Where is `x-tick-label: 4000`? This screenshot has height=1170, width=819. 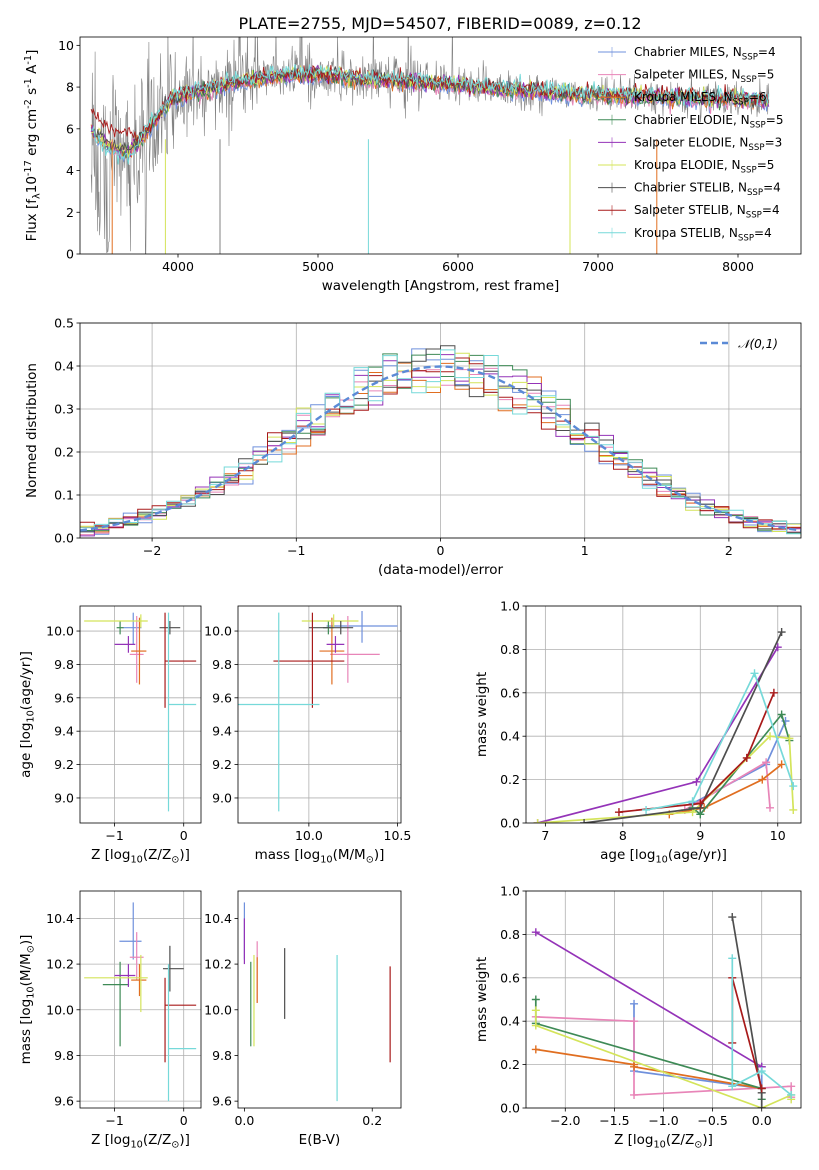 x-tick-label: 4000 is located at coordinates (178, 266).